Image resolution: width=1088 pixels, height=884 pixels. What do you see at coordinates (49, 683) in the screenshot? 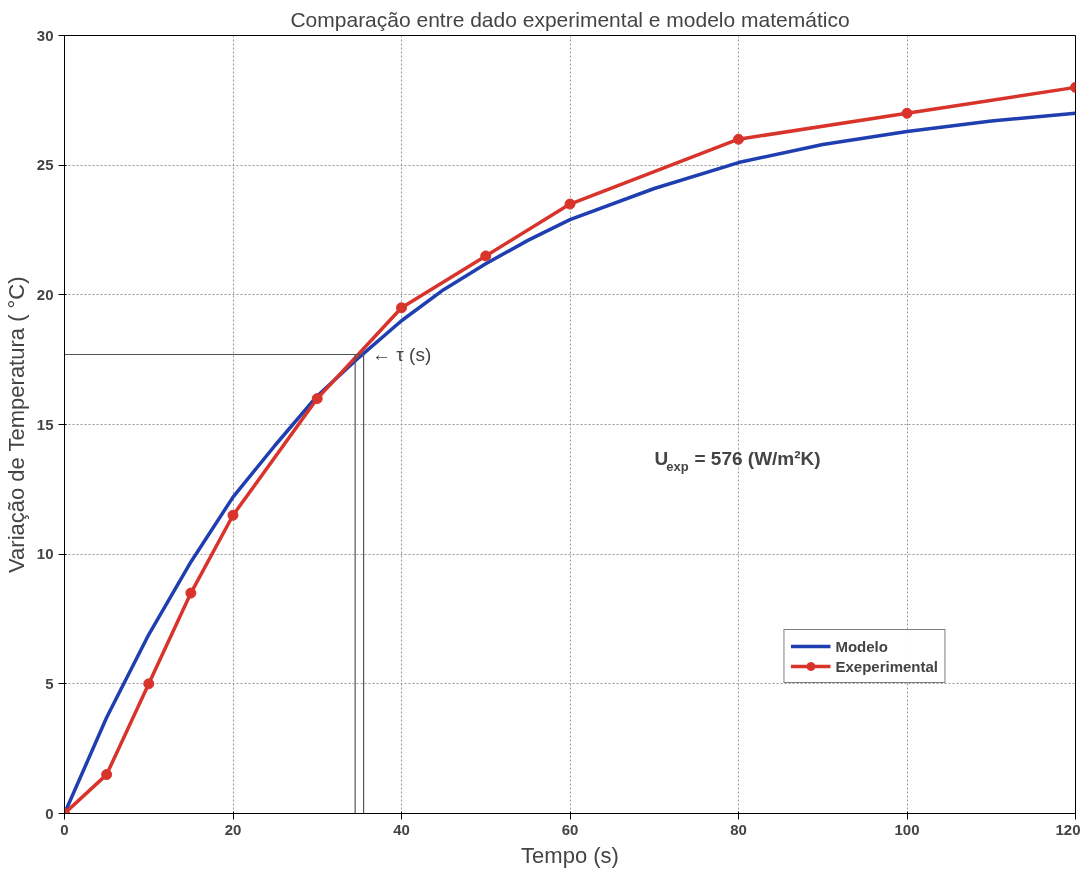
I see `y-tick-label: 5` at bounding box center [49, 683].